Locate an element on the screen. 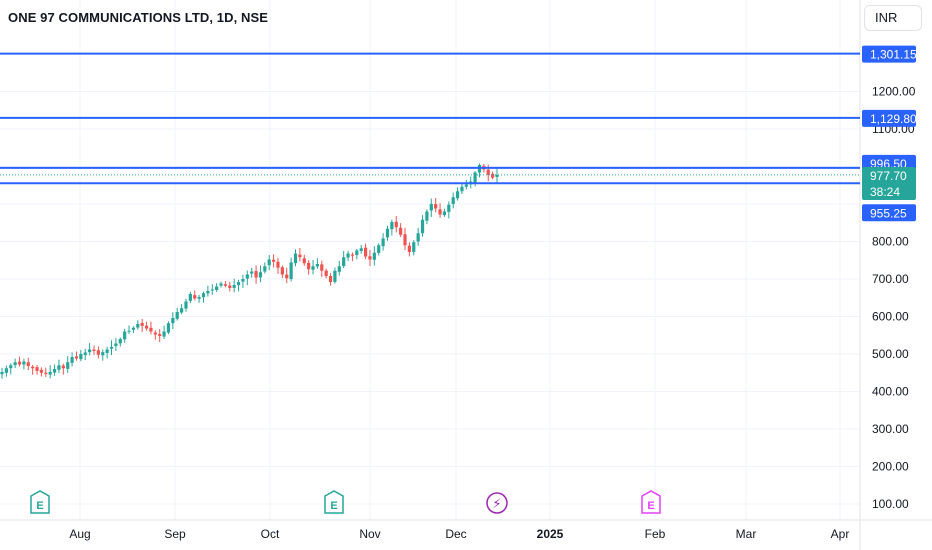 The height and width of the screenshot is (550, 932). last-price-label: 977.70 is located at coordinates (888, 176).